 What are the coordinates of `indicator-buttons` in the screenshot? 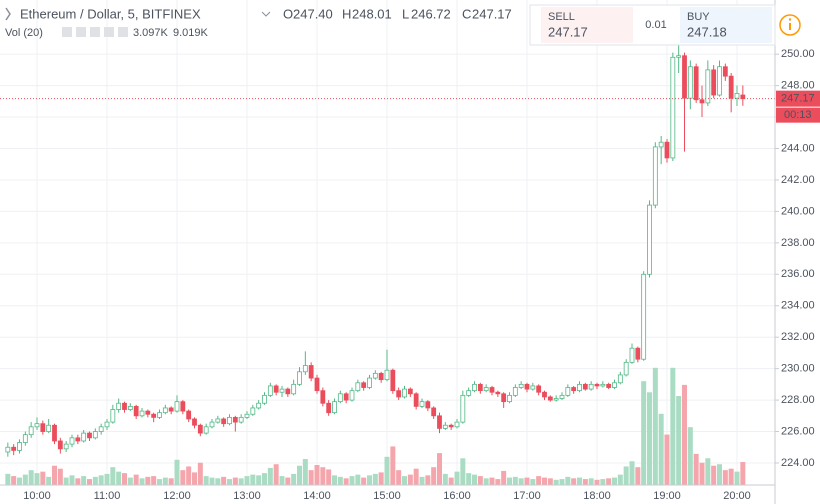 It's located at (95, 32).